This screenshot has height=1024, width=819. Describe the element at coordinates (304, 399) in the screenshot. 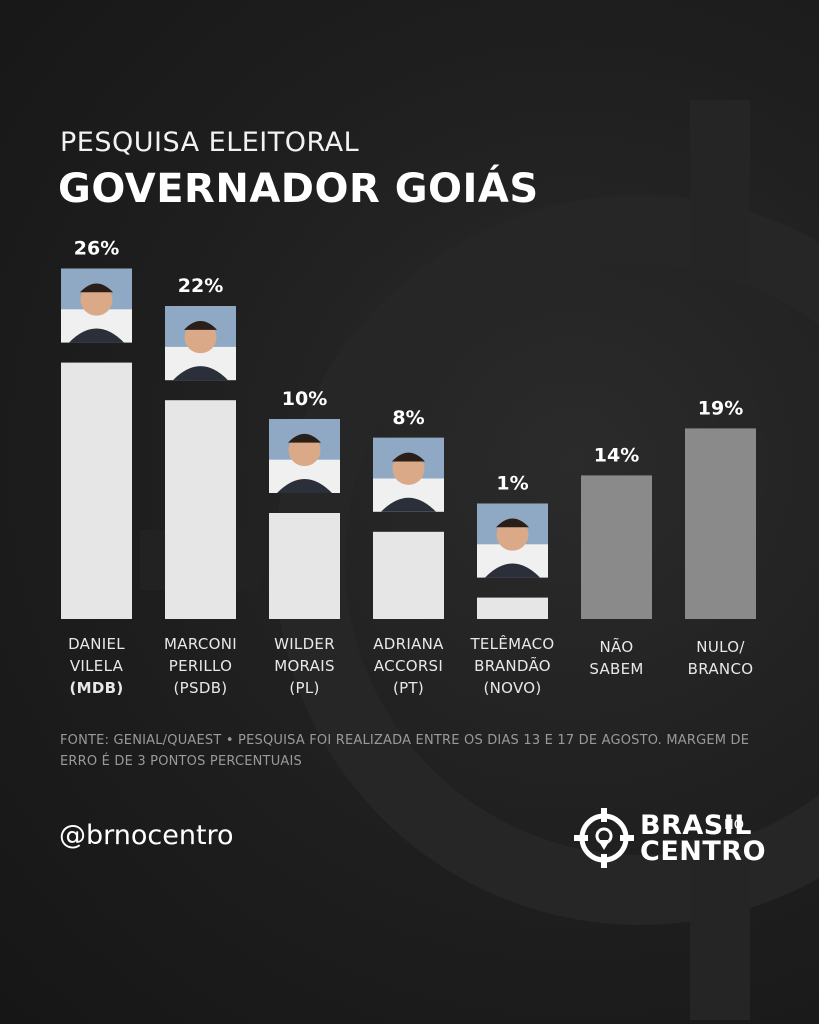

I see `value-label-3: 10%` at that location.